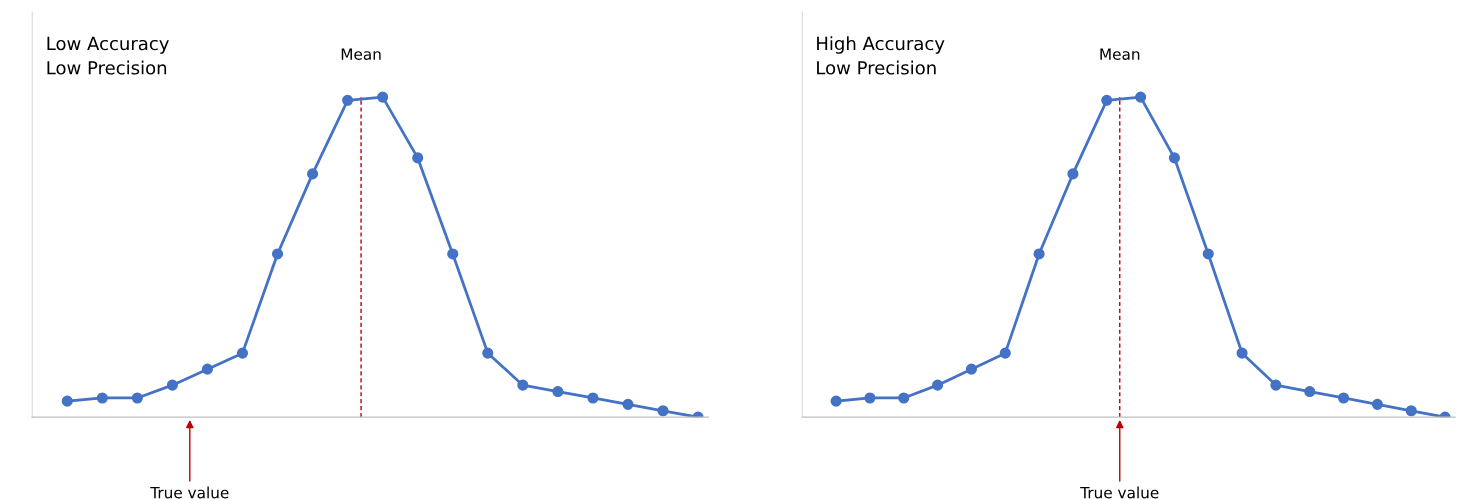  I want to click on chart-title: Low Accuracy Low Precision, so click(108, 55).